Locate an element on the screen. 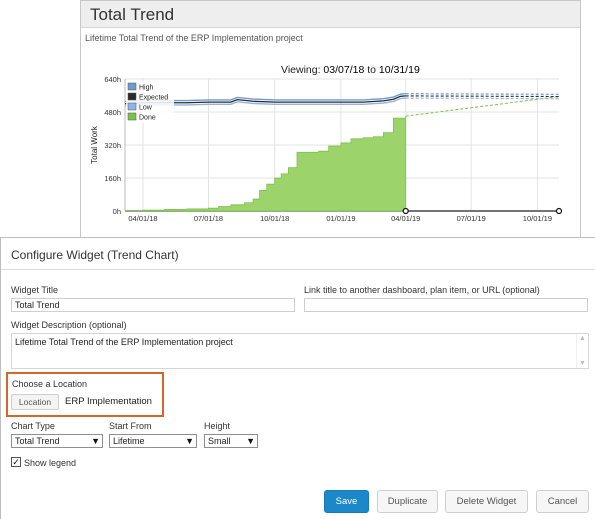 The image size is (595, 519). x-tick-label: 04/01/19 is located at coordinates (405, 218).